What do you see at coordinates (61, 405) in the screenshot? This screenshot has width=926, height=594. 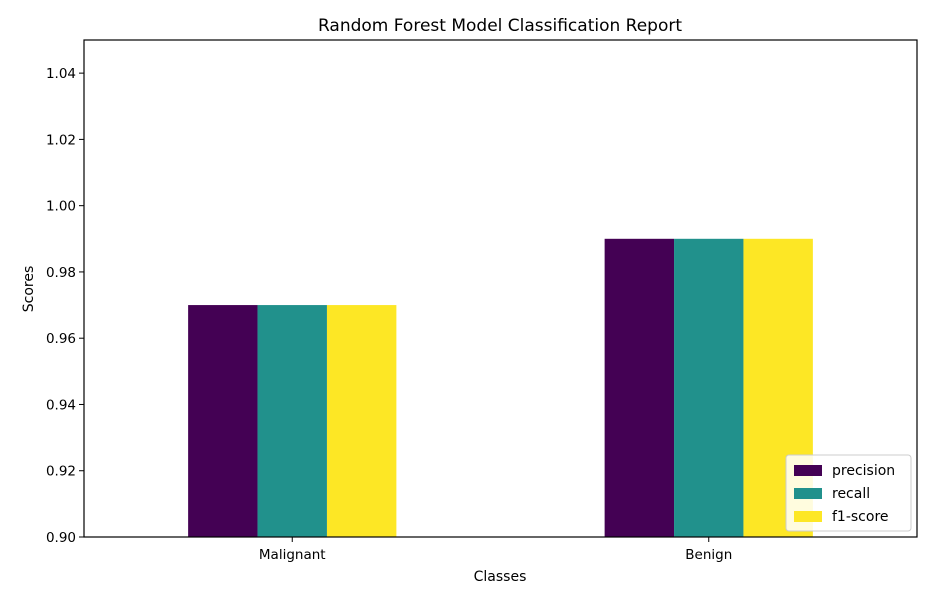 I see `y-tick-label: 0.94` at bounding box center [61, 405].